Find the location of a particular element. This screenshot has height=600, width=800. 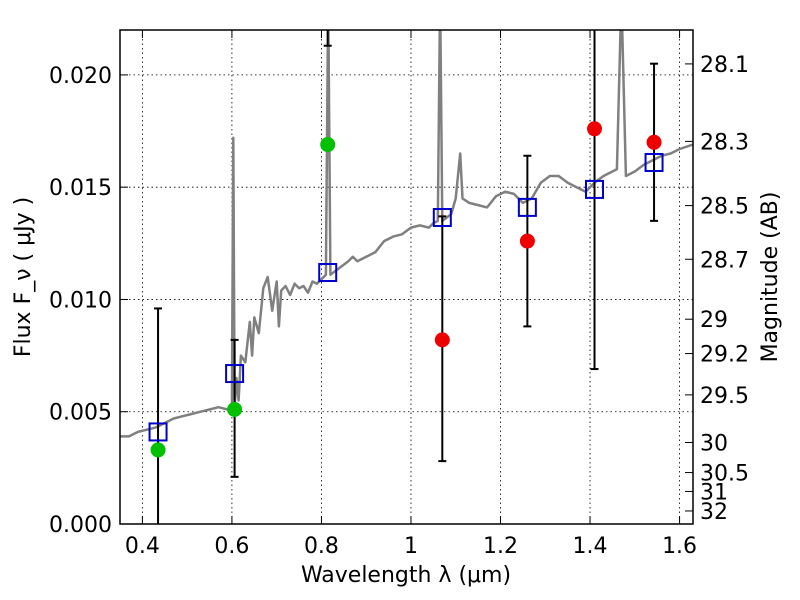

y-tick-label: 0.005 is located at coordinates (80, 413).